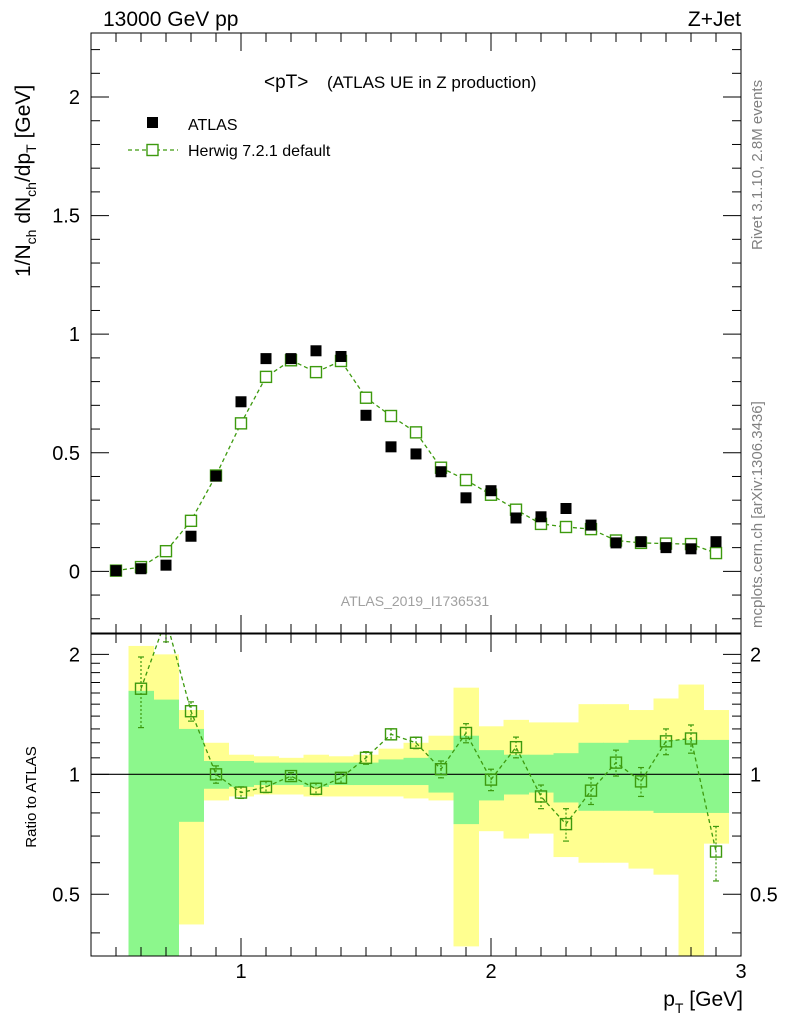  What do you see at coordinates (755, 655) in the screenshot?
I see `ratio-y-tick-label-right: 2` at bounding box center [755, 655].